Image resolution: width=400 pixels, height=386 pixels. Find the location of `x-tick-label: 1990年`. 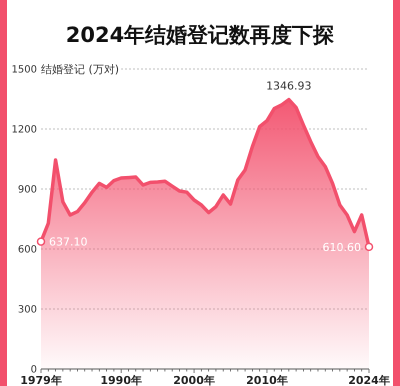

x-tick-label: 1990年 is located at coordinates (121, 380).